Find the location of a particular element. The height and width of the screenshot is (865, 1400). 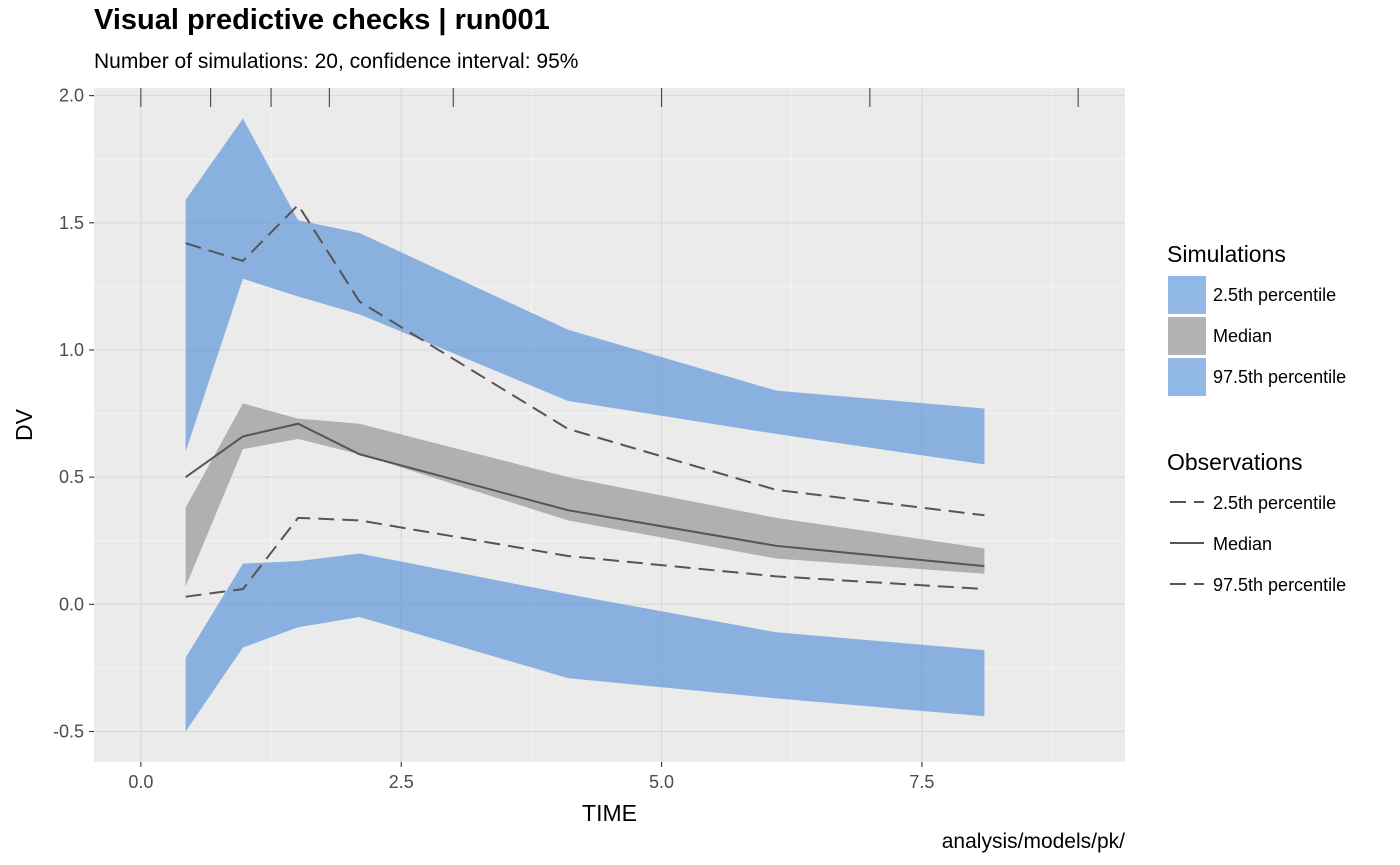

x-tick-label: 5.0 is located at coordinates (661, 782).